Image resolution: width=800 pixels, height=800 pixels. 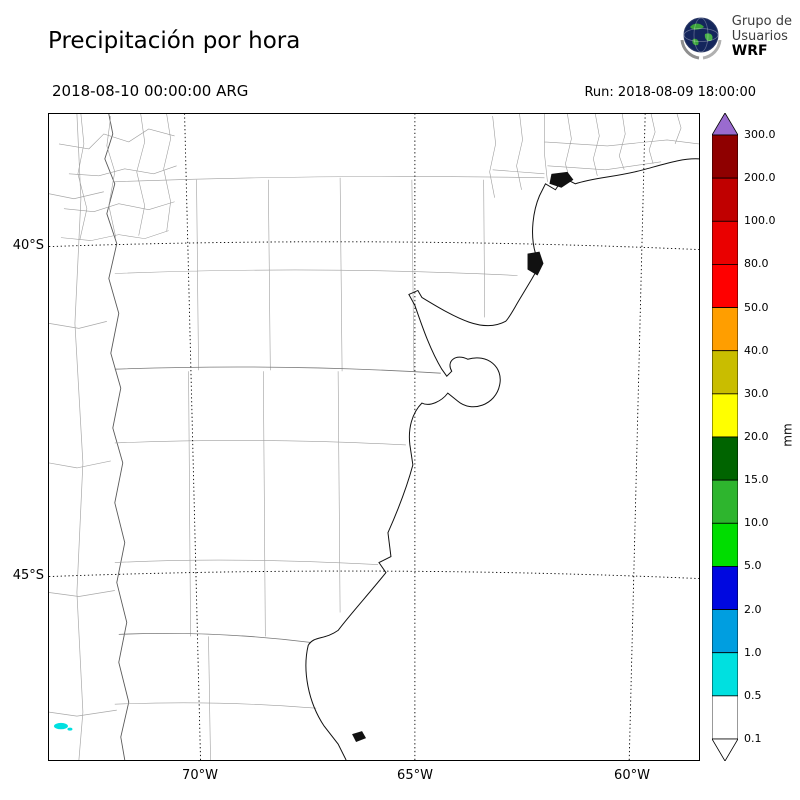 What do you see at coordinates (83, 437) in the screenshot?
I see `chile-subdivision-borders` at bounding box center [83, 437].